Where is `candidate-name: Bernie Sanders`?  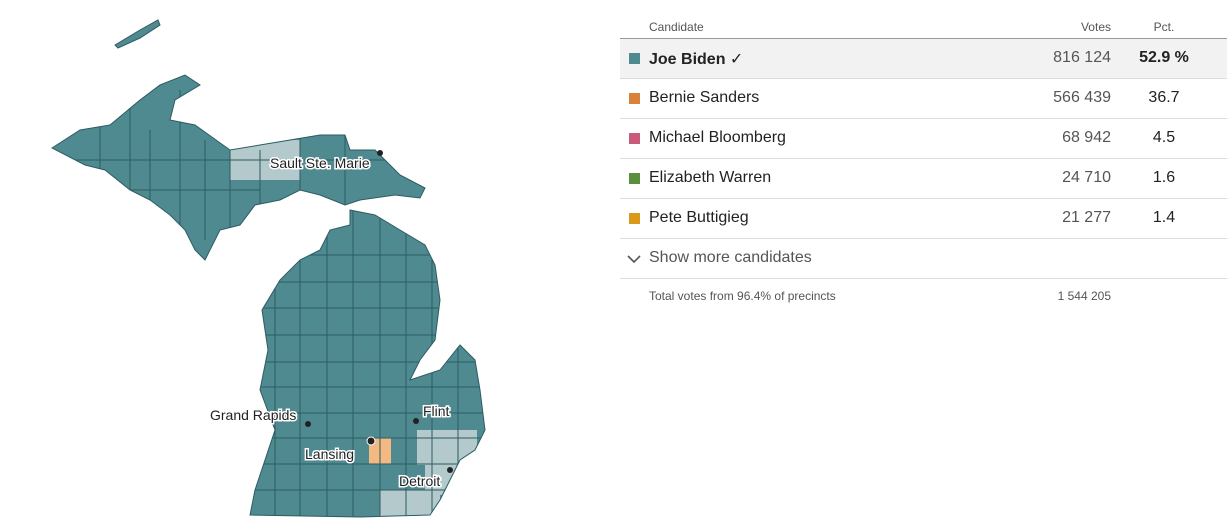
candidate-name: Bernie Sanders is located at coordinates (704, 97).